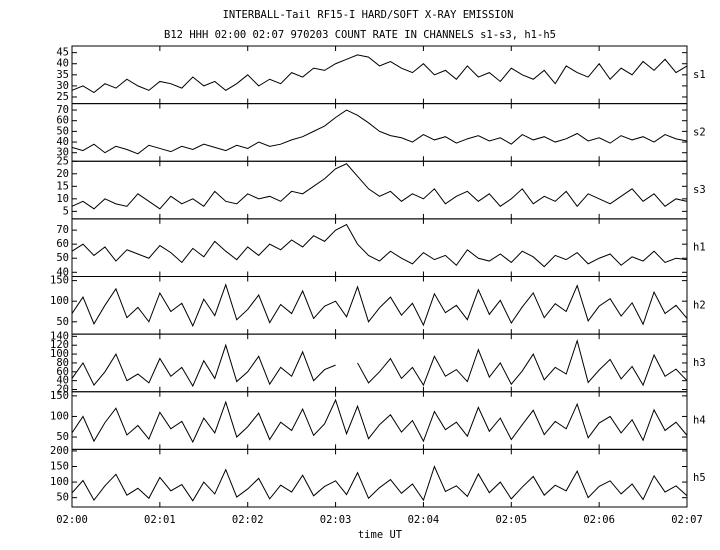 This screenshot has height=550, width=720. I want to click on series-label: h5, so click(699, 478).